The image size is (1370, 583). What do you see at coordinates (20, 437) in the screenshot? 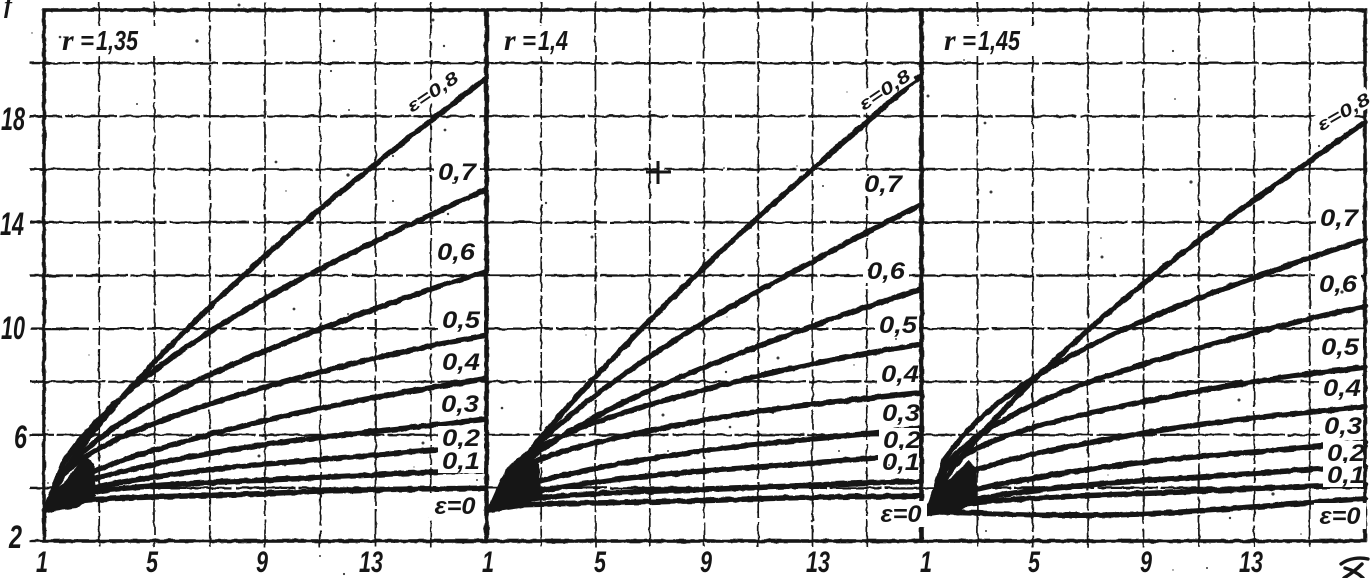
I see `svg-text: 6` at bounding box center [20, 437].